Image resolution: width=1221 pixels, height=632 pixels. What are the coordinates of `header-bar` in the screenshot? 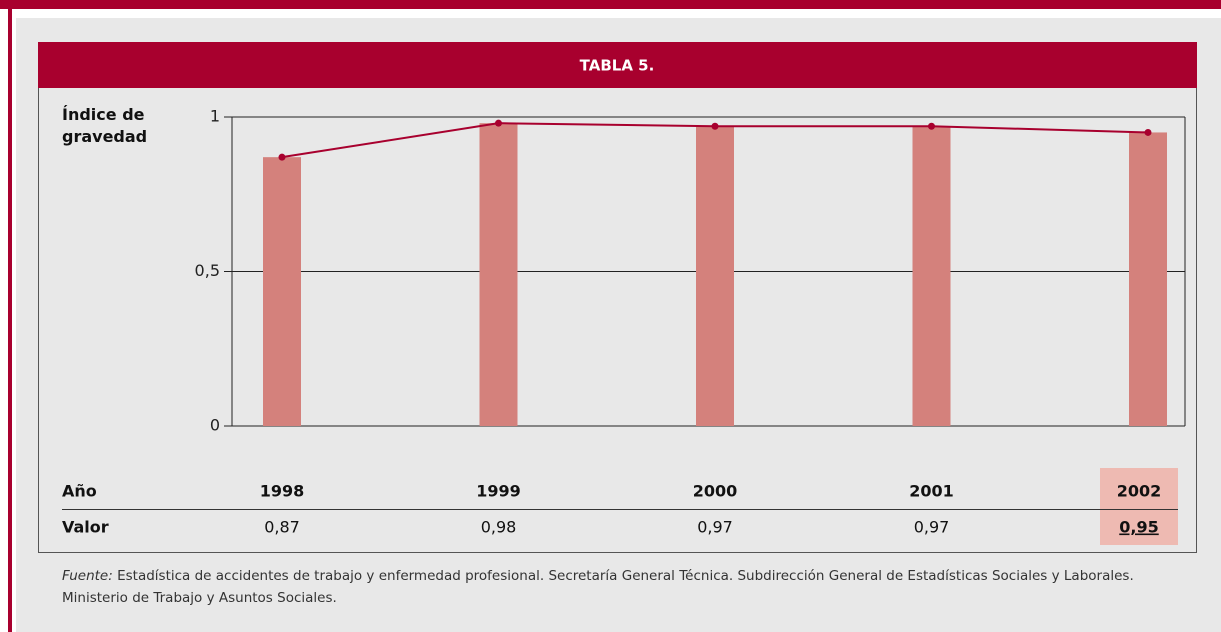 It's located at (617, 65).